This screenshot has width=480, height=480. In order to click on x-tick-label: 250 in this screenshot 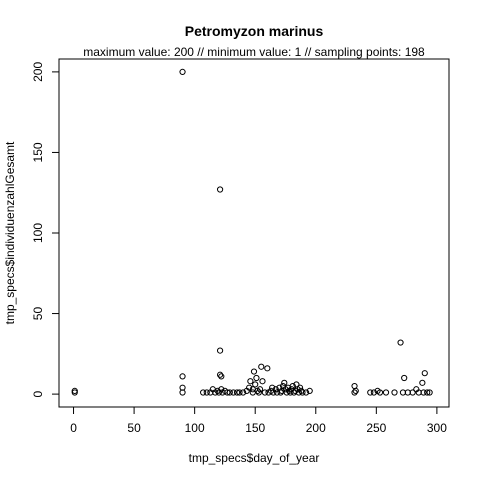, I will do `click(376, 428)`.